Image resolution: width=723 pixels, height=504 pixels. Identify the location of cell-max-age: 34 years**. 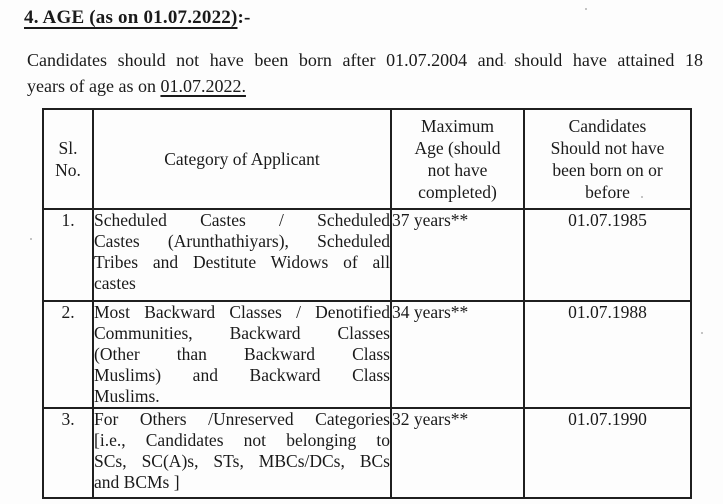
(457, 354).